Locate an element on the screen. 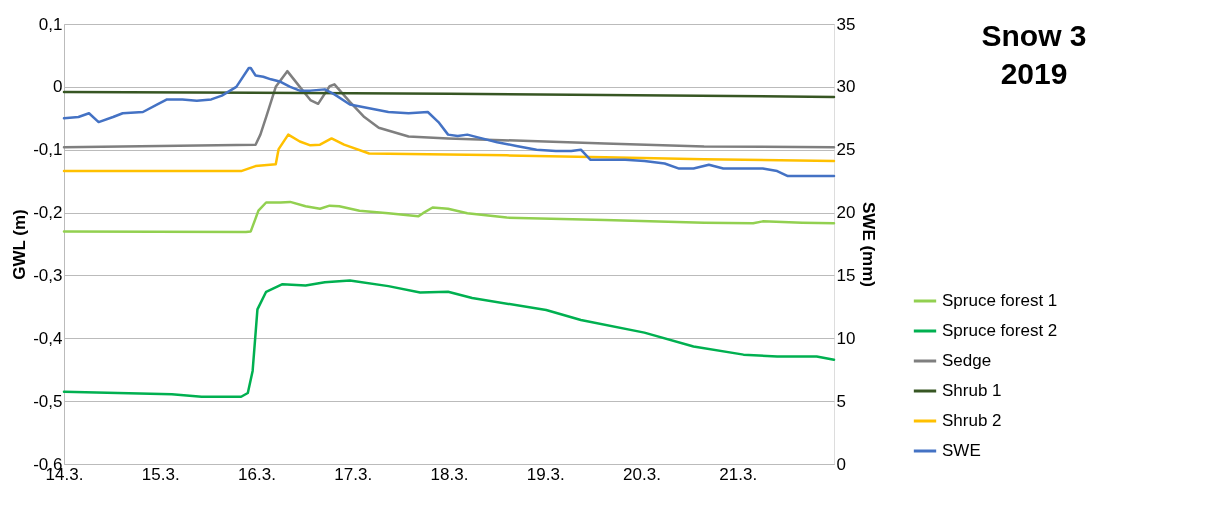 Image resolution: width=1208 pixels, height=526 pixels. legend-label: Shrub 2 is located at coordinates (972, 420).